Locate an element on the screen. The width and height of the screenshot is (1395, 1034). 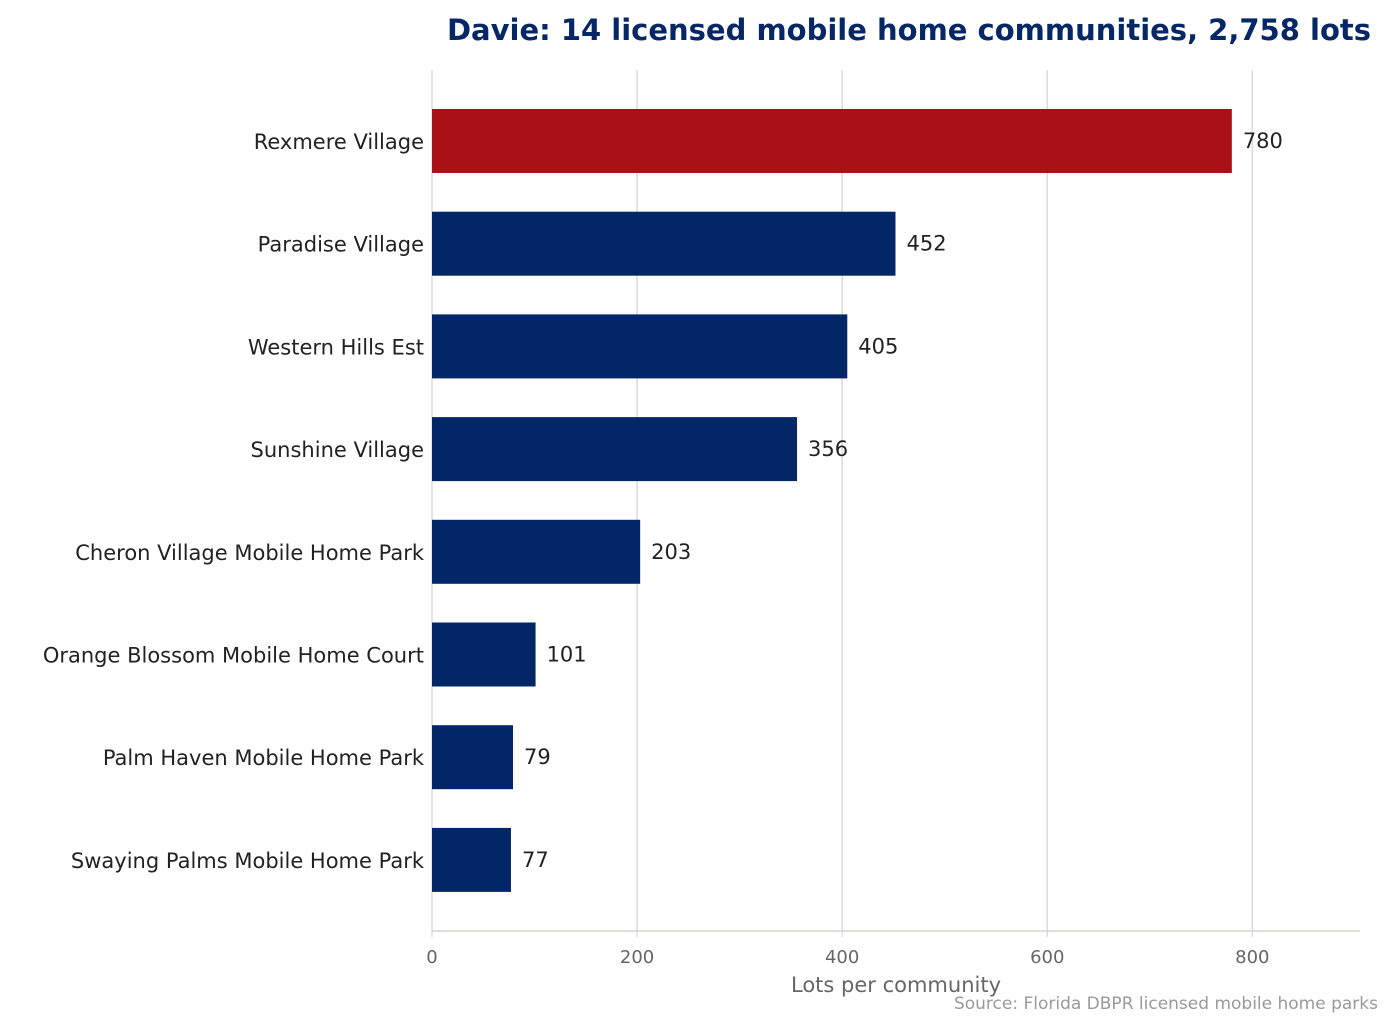
value-label-2: 405 is located at coordinates (878, 346).